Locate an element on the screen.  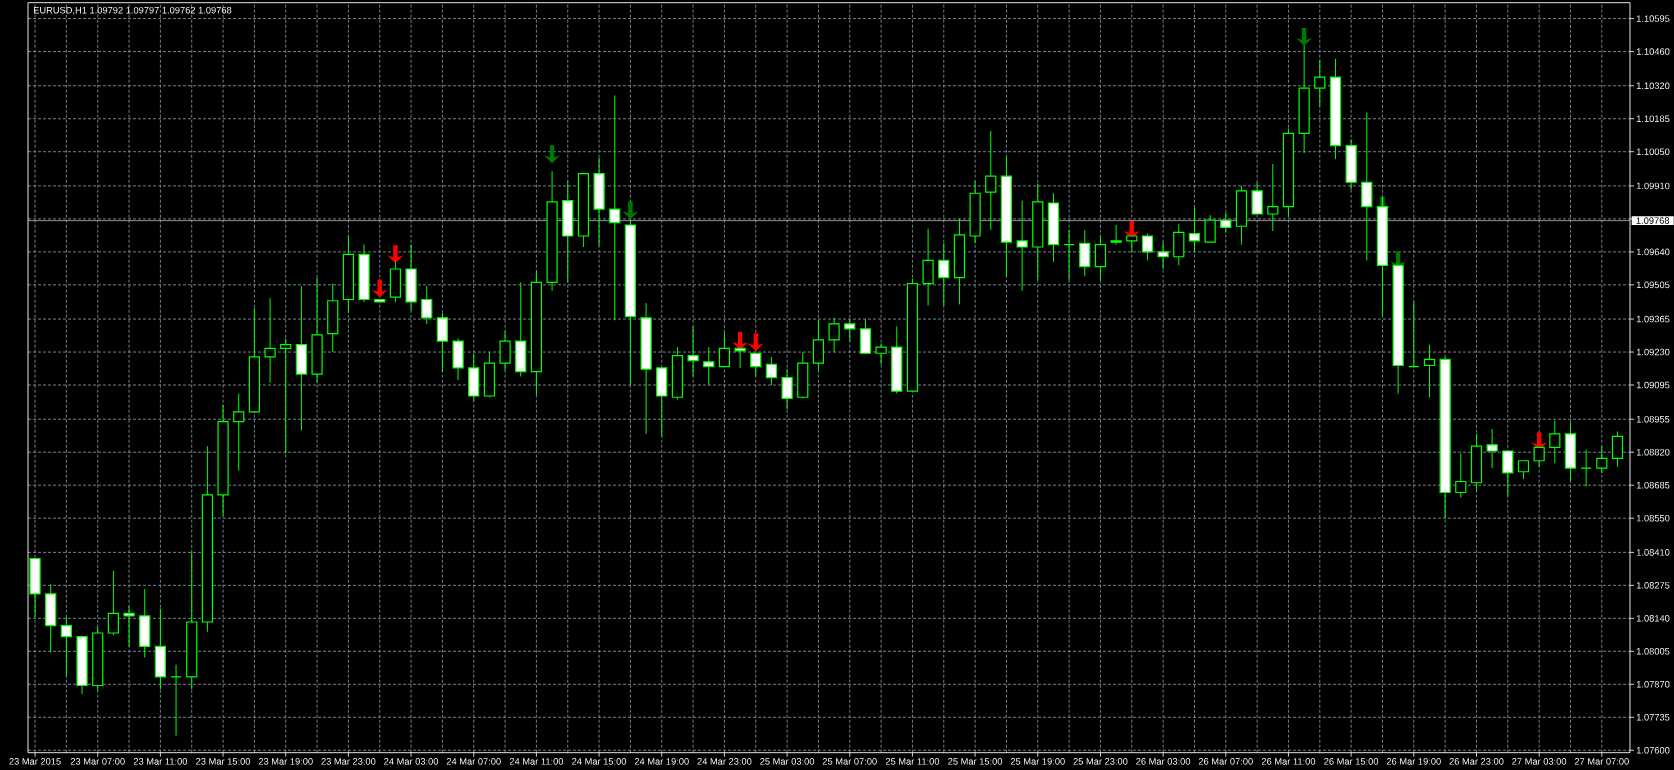
x-tick-label: 24 Mar 07:00 is located at coordinates (473, 761).